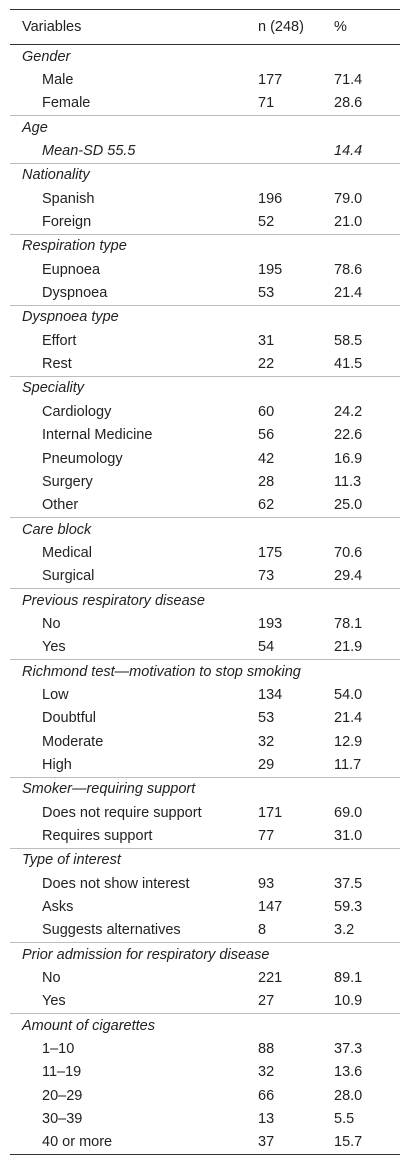 The image size is (410, 1167). What do you see at coordinates (348, 836) in the screenshot?
I see `row-percent: 31.0` at bounding box center [348, 836].